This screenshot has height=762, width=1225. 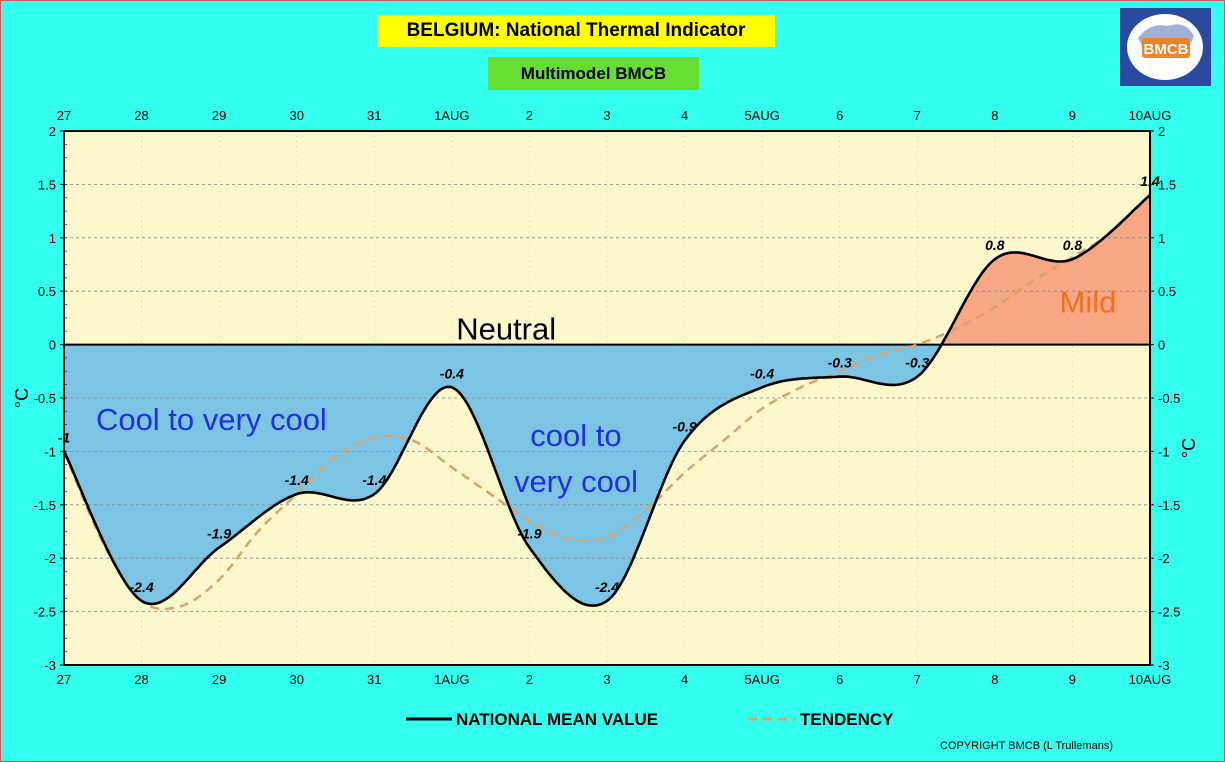 What do you see at coordinates (917, 115) in the screenshot?
I see `x-tick-label-top: 7` at bounding box center [917, 115].